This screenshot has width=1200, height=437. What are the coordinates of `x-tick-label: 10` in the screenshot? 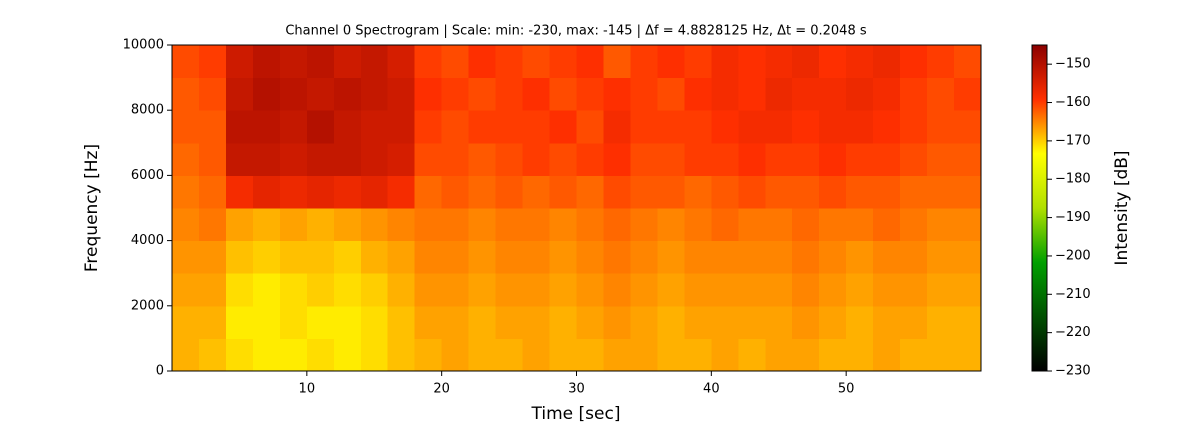 It's located at (307, 389).